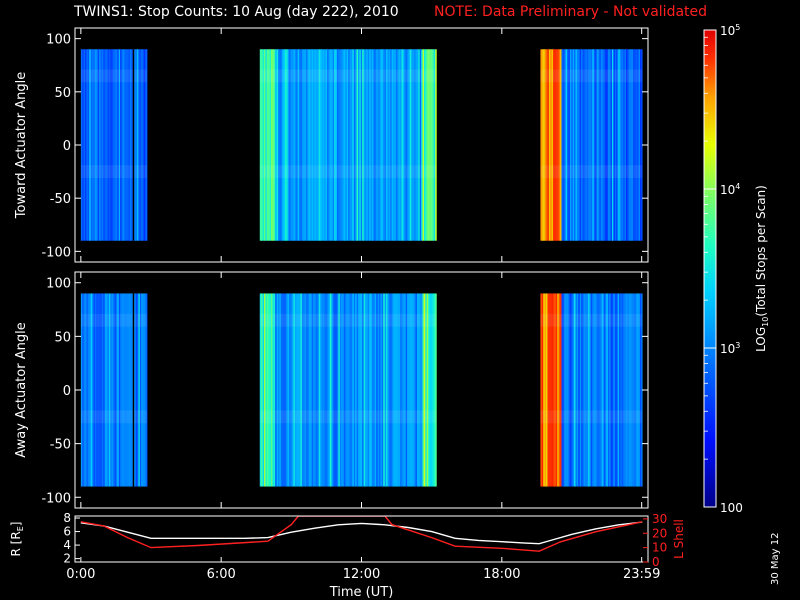 Image resolution: width=800 pixels, height=600 pixels. I want to click on y-axis-label-right: L Shell, so click(679, 539).